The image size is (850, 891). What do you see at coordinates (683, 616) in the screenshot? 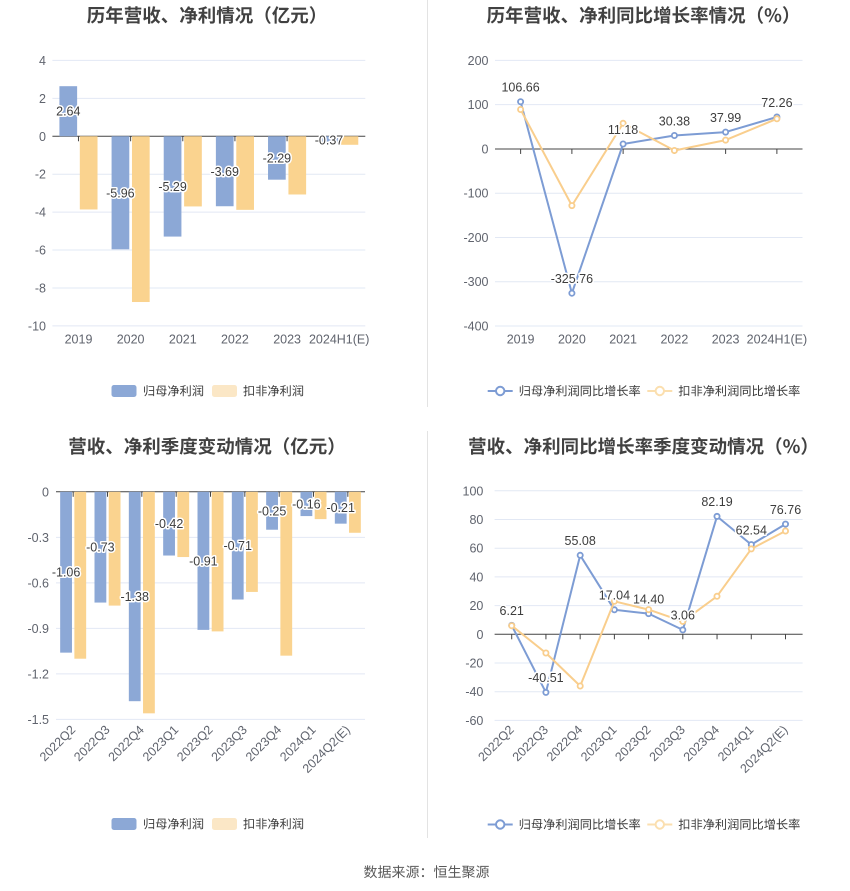
I see `svg-text: 3.06` at bounding box center [683, 616].